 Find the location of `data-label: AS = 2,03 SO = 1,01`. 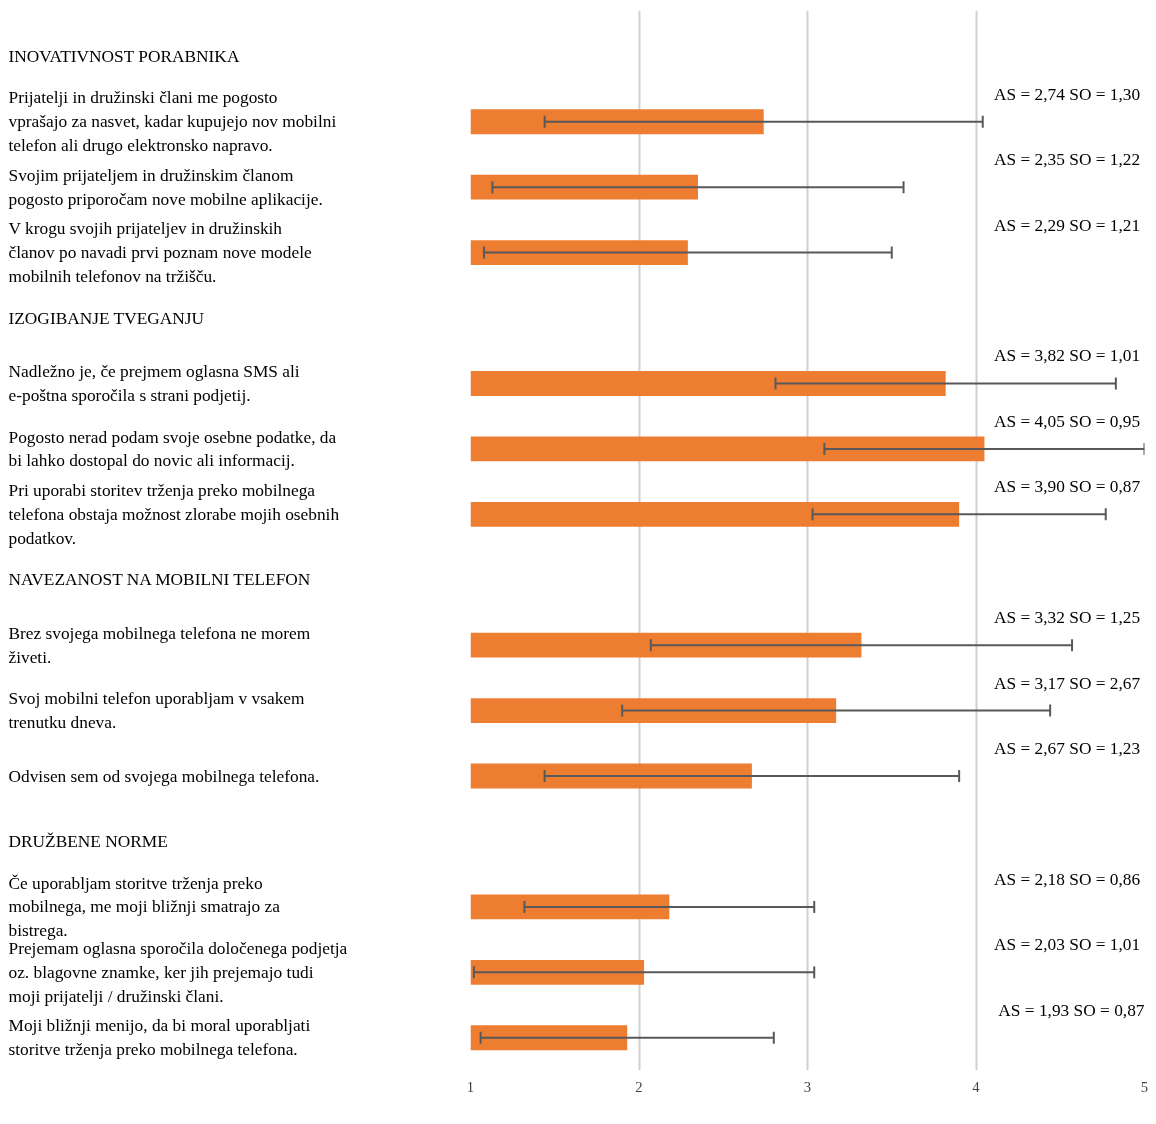

data-label: AS = 2,03 SO = 1,01 is located at coordinates (1067, 945).